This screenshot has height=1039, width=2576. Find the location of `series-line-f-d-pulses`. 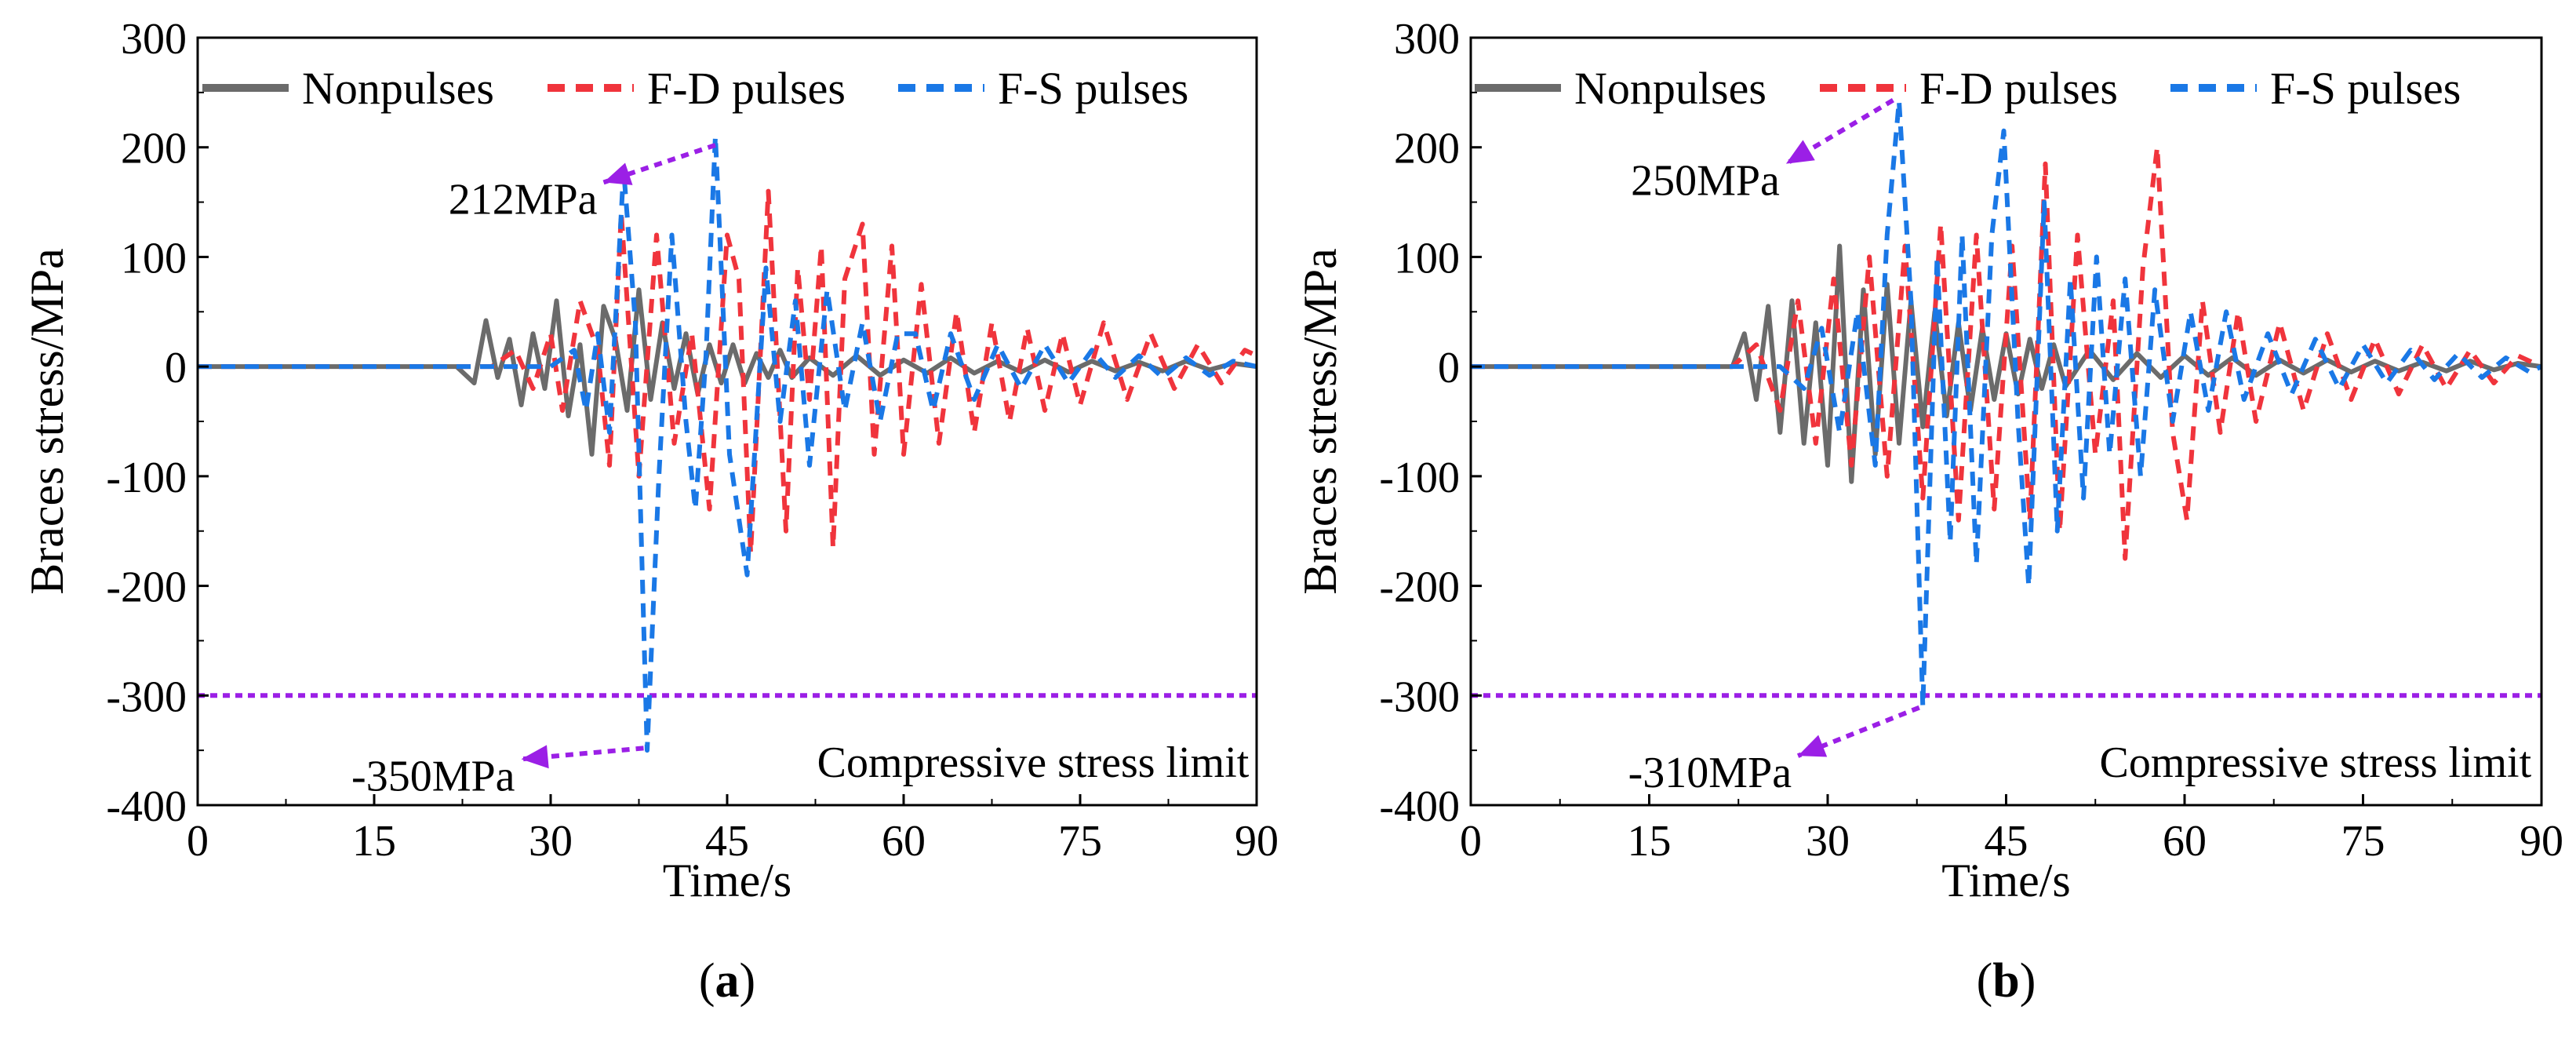

series-line-f-d-pulses is located at coordinates (727, 372).